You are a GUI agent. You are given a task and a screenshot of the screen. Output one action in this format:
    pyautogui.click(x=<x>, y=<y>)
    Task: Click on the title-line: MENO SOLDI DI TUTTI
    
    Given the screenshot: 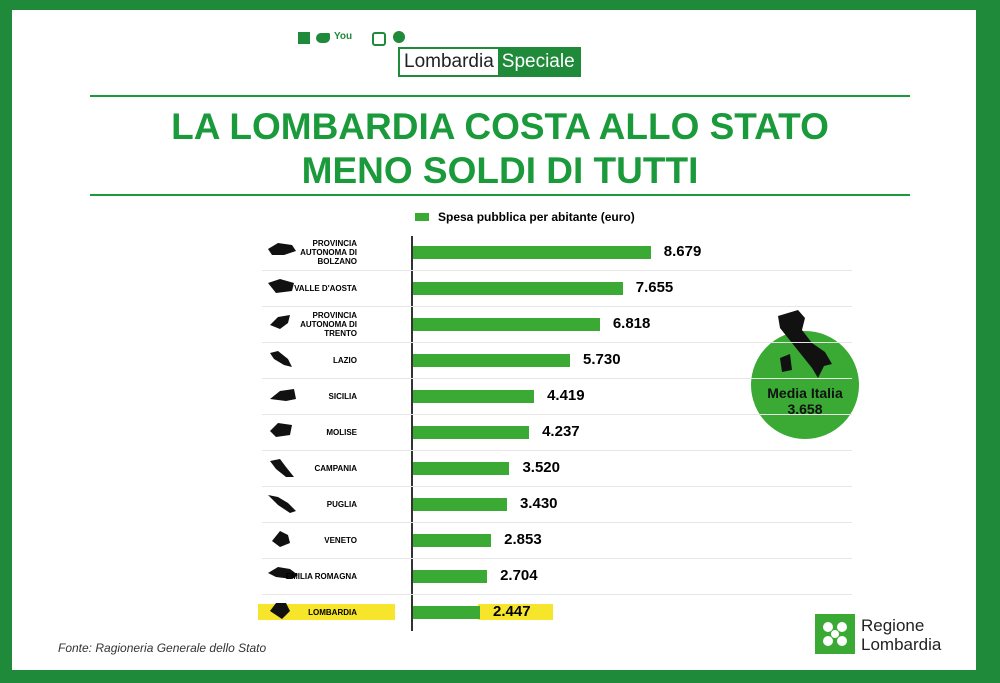 What is the action you would take?
    pyautogui.click(x=500, y=170)
    